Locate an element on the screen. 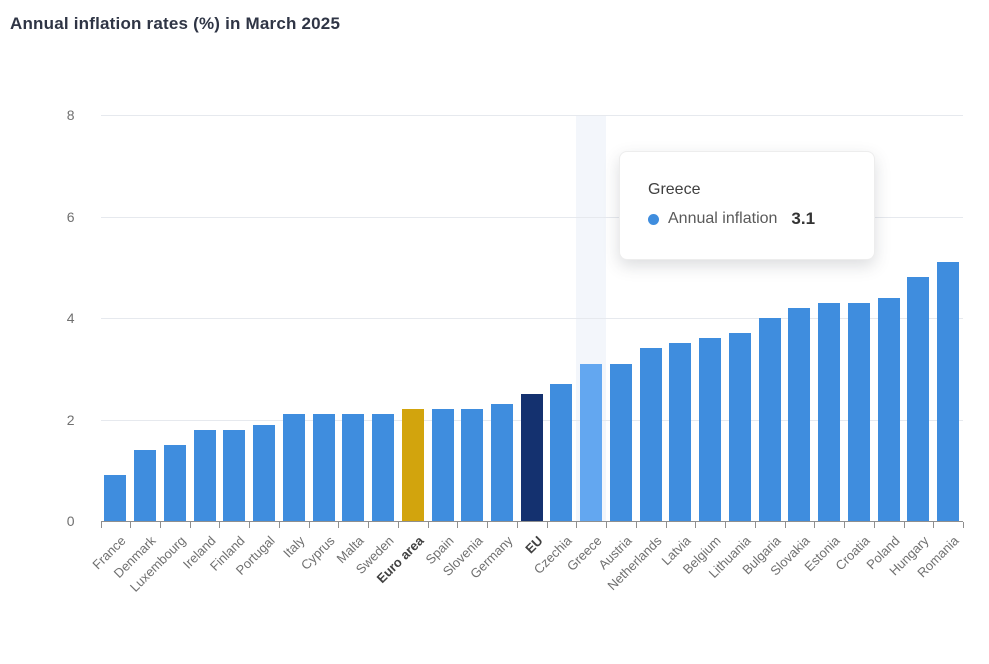  tooltip-series-row: Annual inflation 3.1 is located at coordinates (747, 219).